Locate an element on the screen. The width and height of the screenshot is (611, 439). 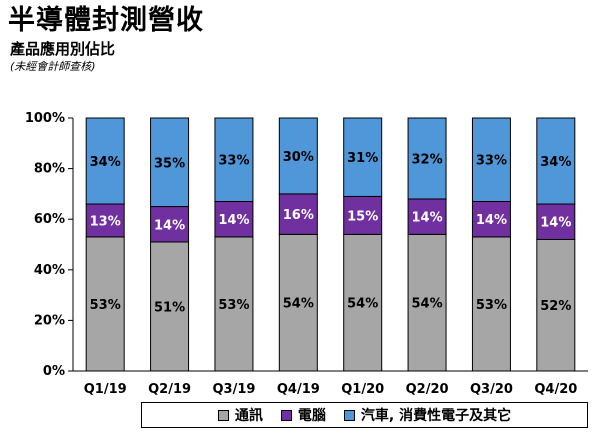
data-label-automotive-consumer-other: 35% is located at coordinates (169, 163).